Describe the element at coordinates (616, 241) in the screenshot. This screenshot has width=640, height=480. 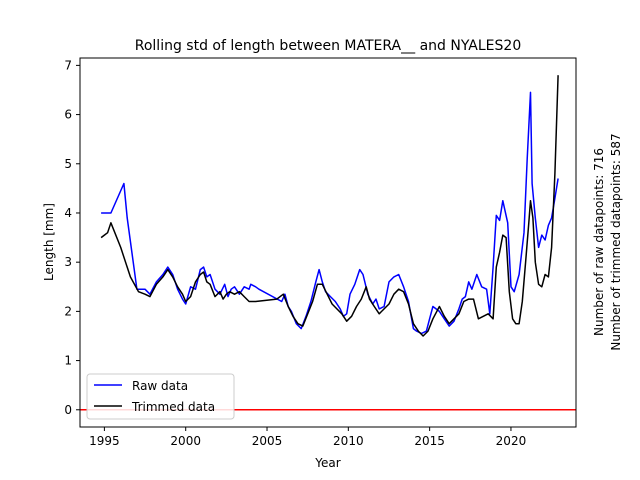
I see `trimmed-count-note: Number of trimmed datapoints: 587` at that location.